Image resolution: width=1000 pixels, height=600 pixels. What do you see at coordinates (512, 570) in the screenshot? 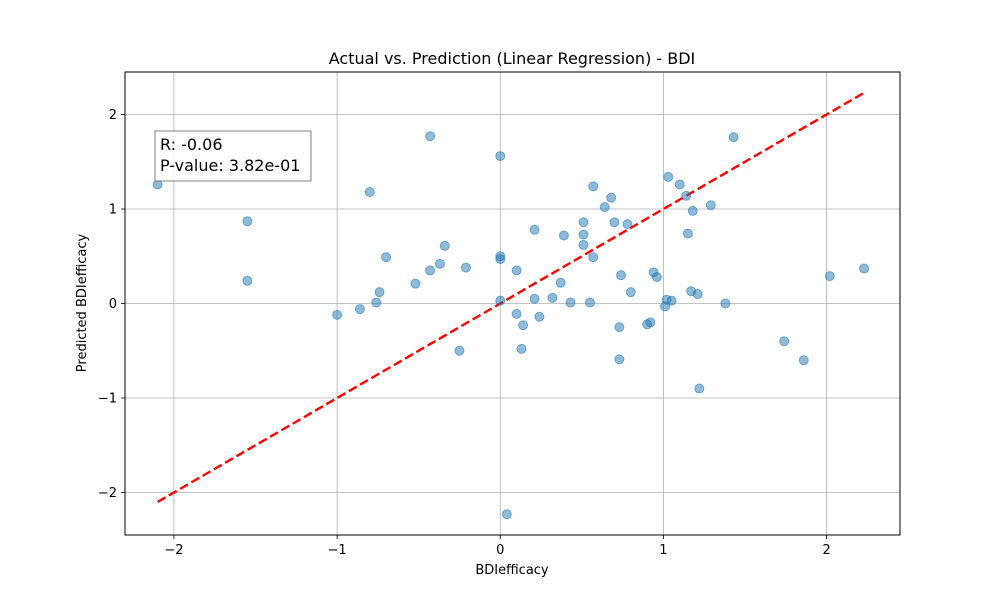
I see `x-axis-label: BDIefficacy` at bounding box center [512, 570].